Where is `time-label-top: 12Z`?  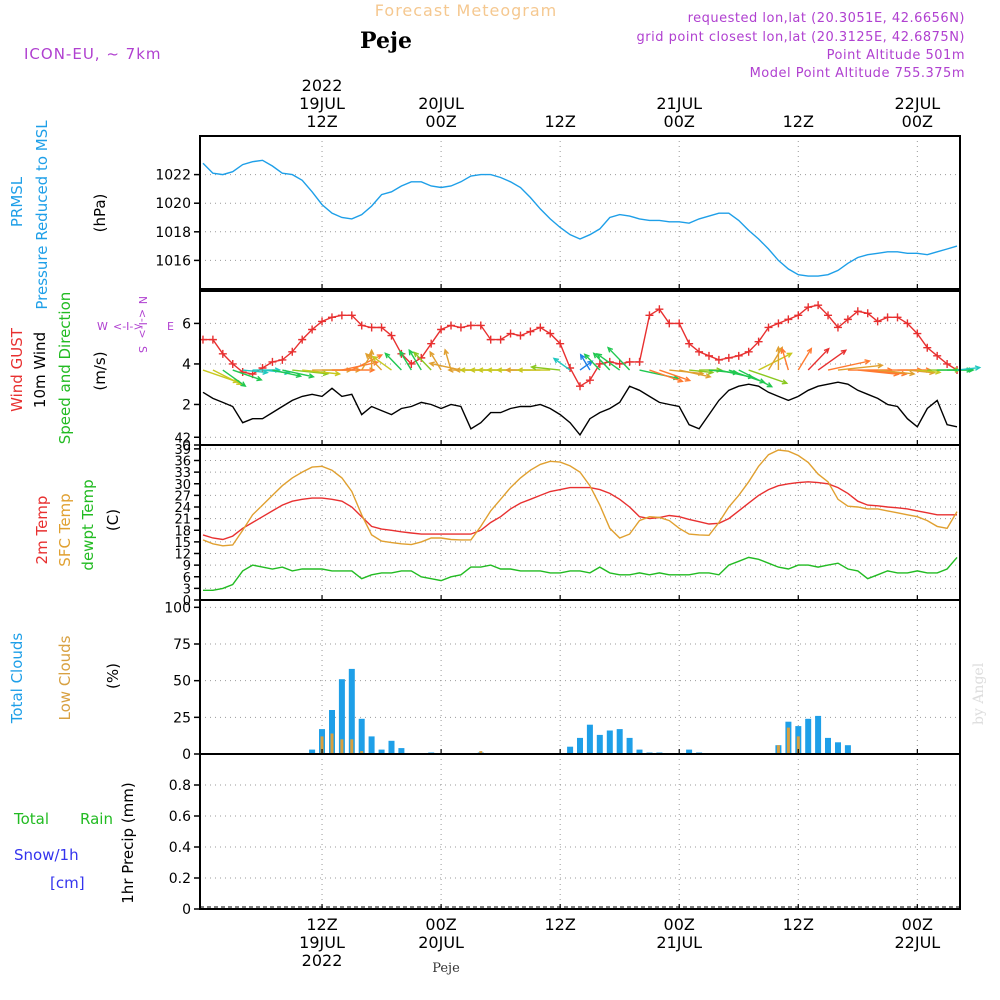 time-label-top: 12Z is located at coordinates (798, 121).